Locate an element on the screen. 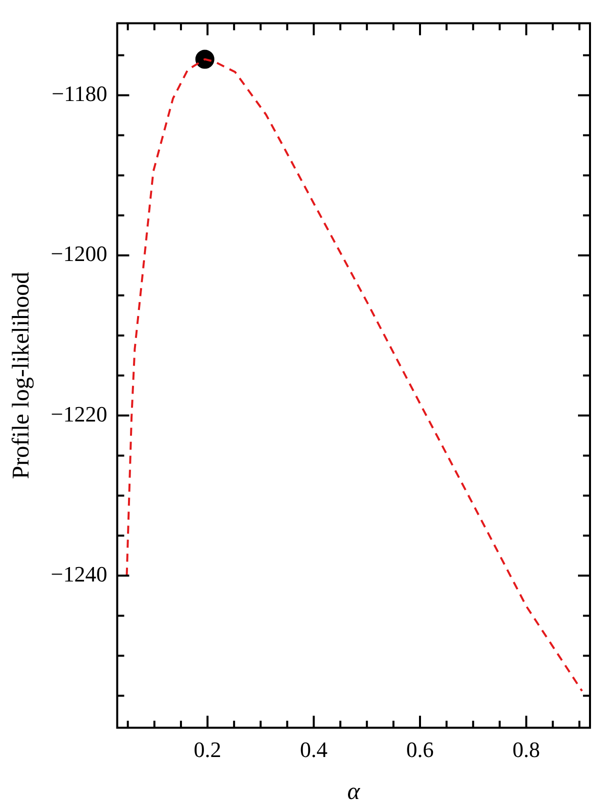 The width and height of the screenshot is (600, 811). x-tick-label: 0.6 is located at coordinates (420, 749).